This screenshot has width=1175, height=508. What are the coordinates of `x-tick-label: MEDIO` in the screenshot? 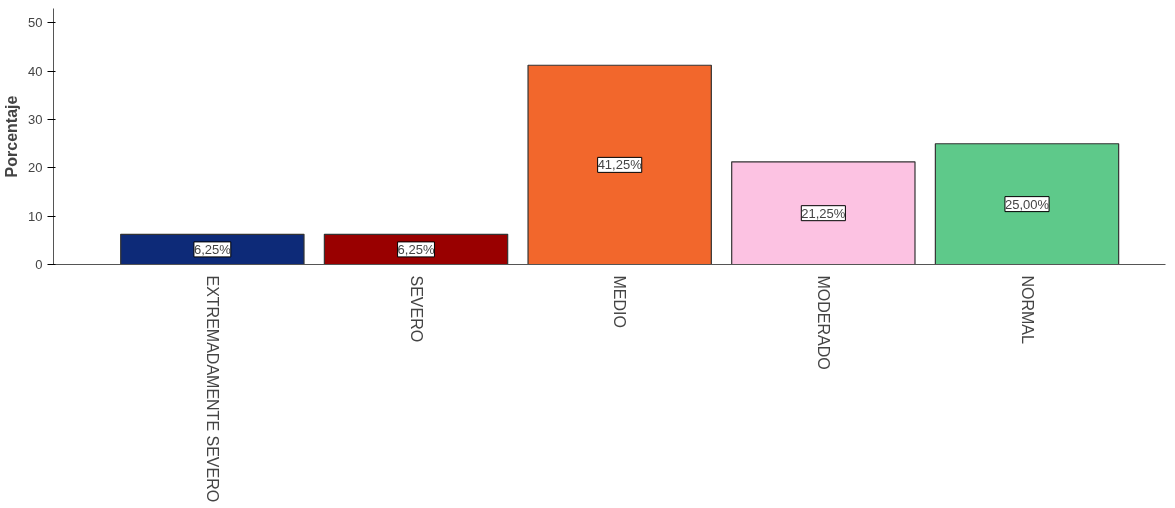 It's located at (620, 301).